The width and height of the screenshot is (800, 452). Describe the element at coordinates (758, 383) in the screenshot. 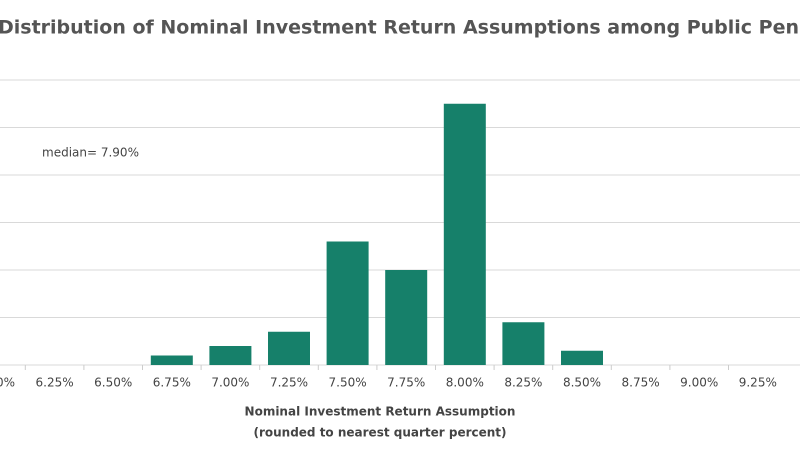

I see `x-tick-label: 9.25%` at that location.